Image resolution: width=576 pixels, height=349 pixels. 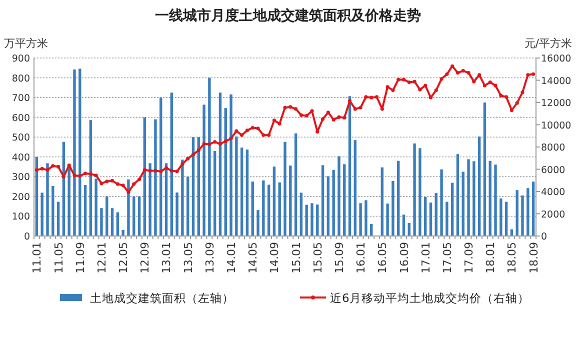 What do you see at coordinates (317, 258) in the screenshot?
I see `x-tick-label: 15.05` at bounding box center [317, 258].